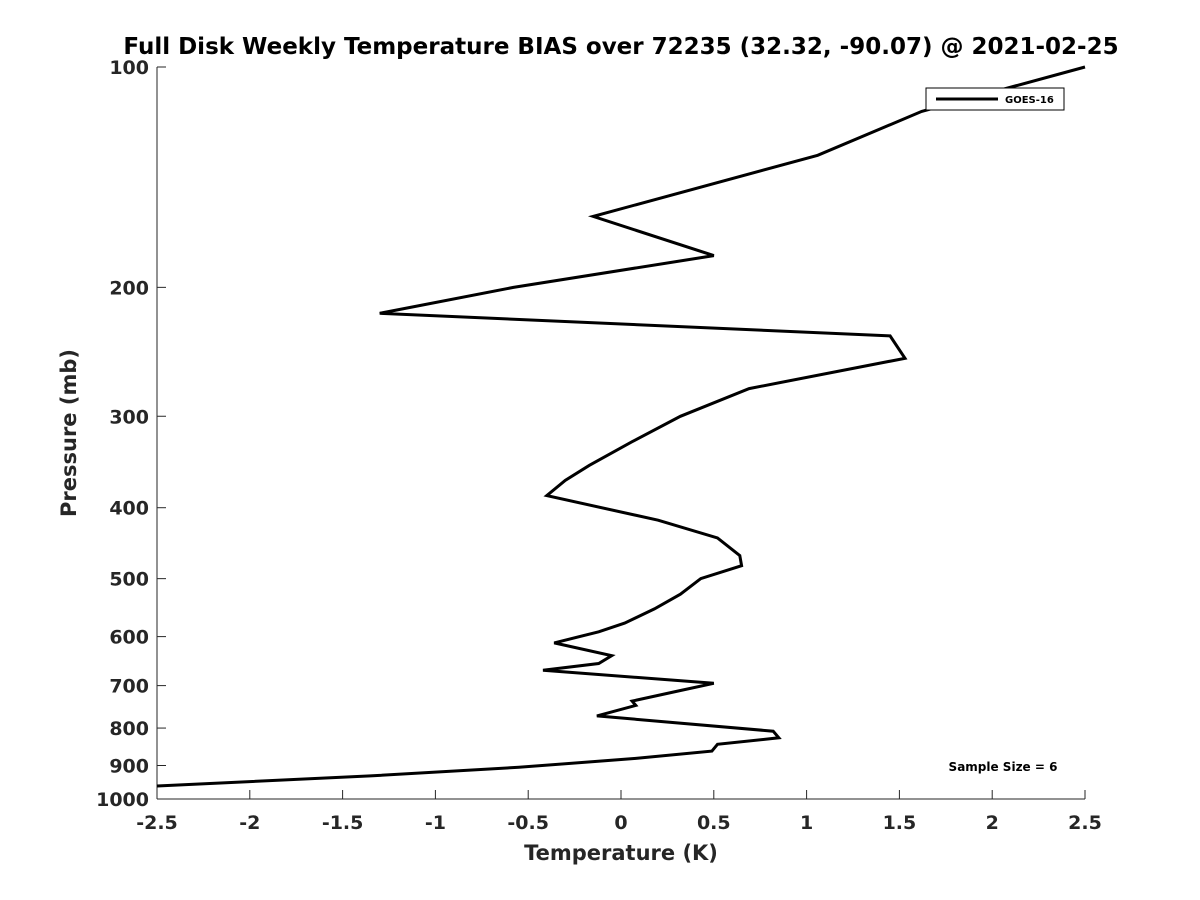  I want to click on x-tick-label: -1, so click(435, 823).